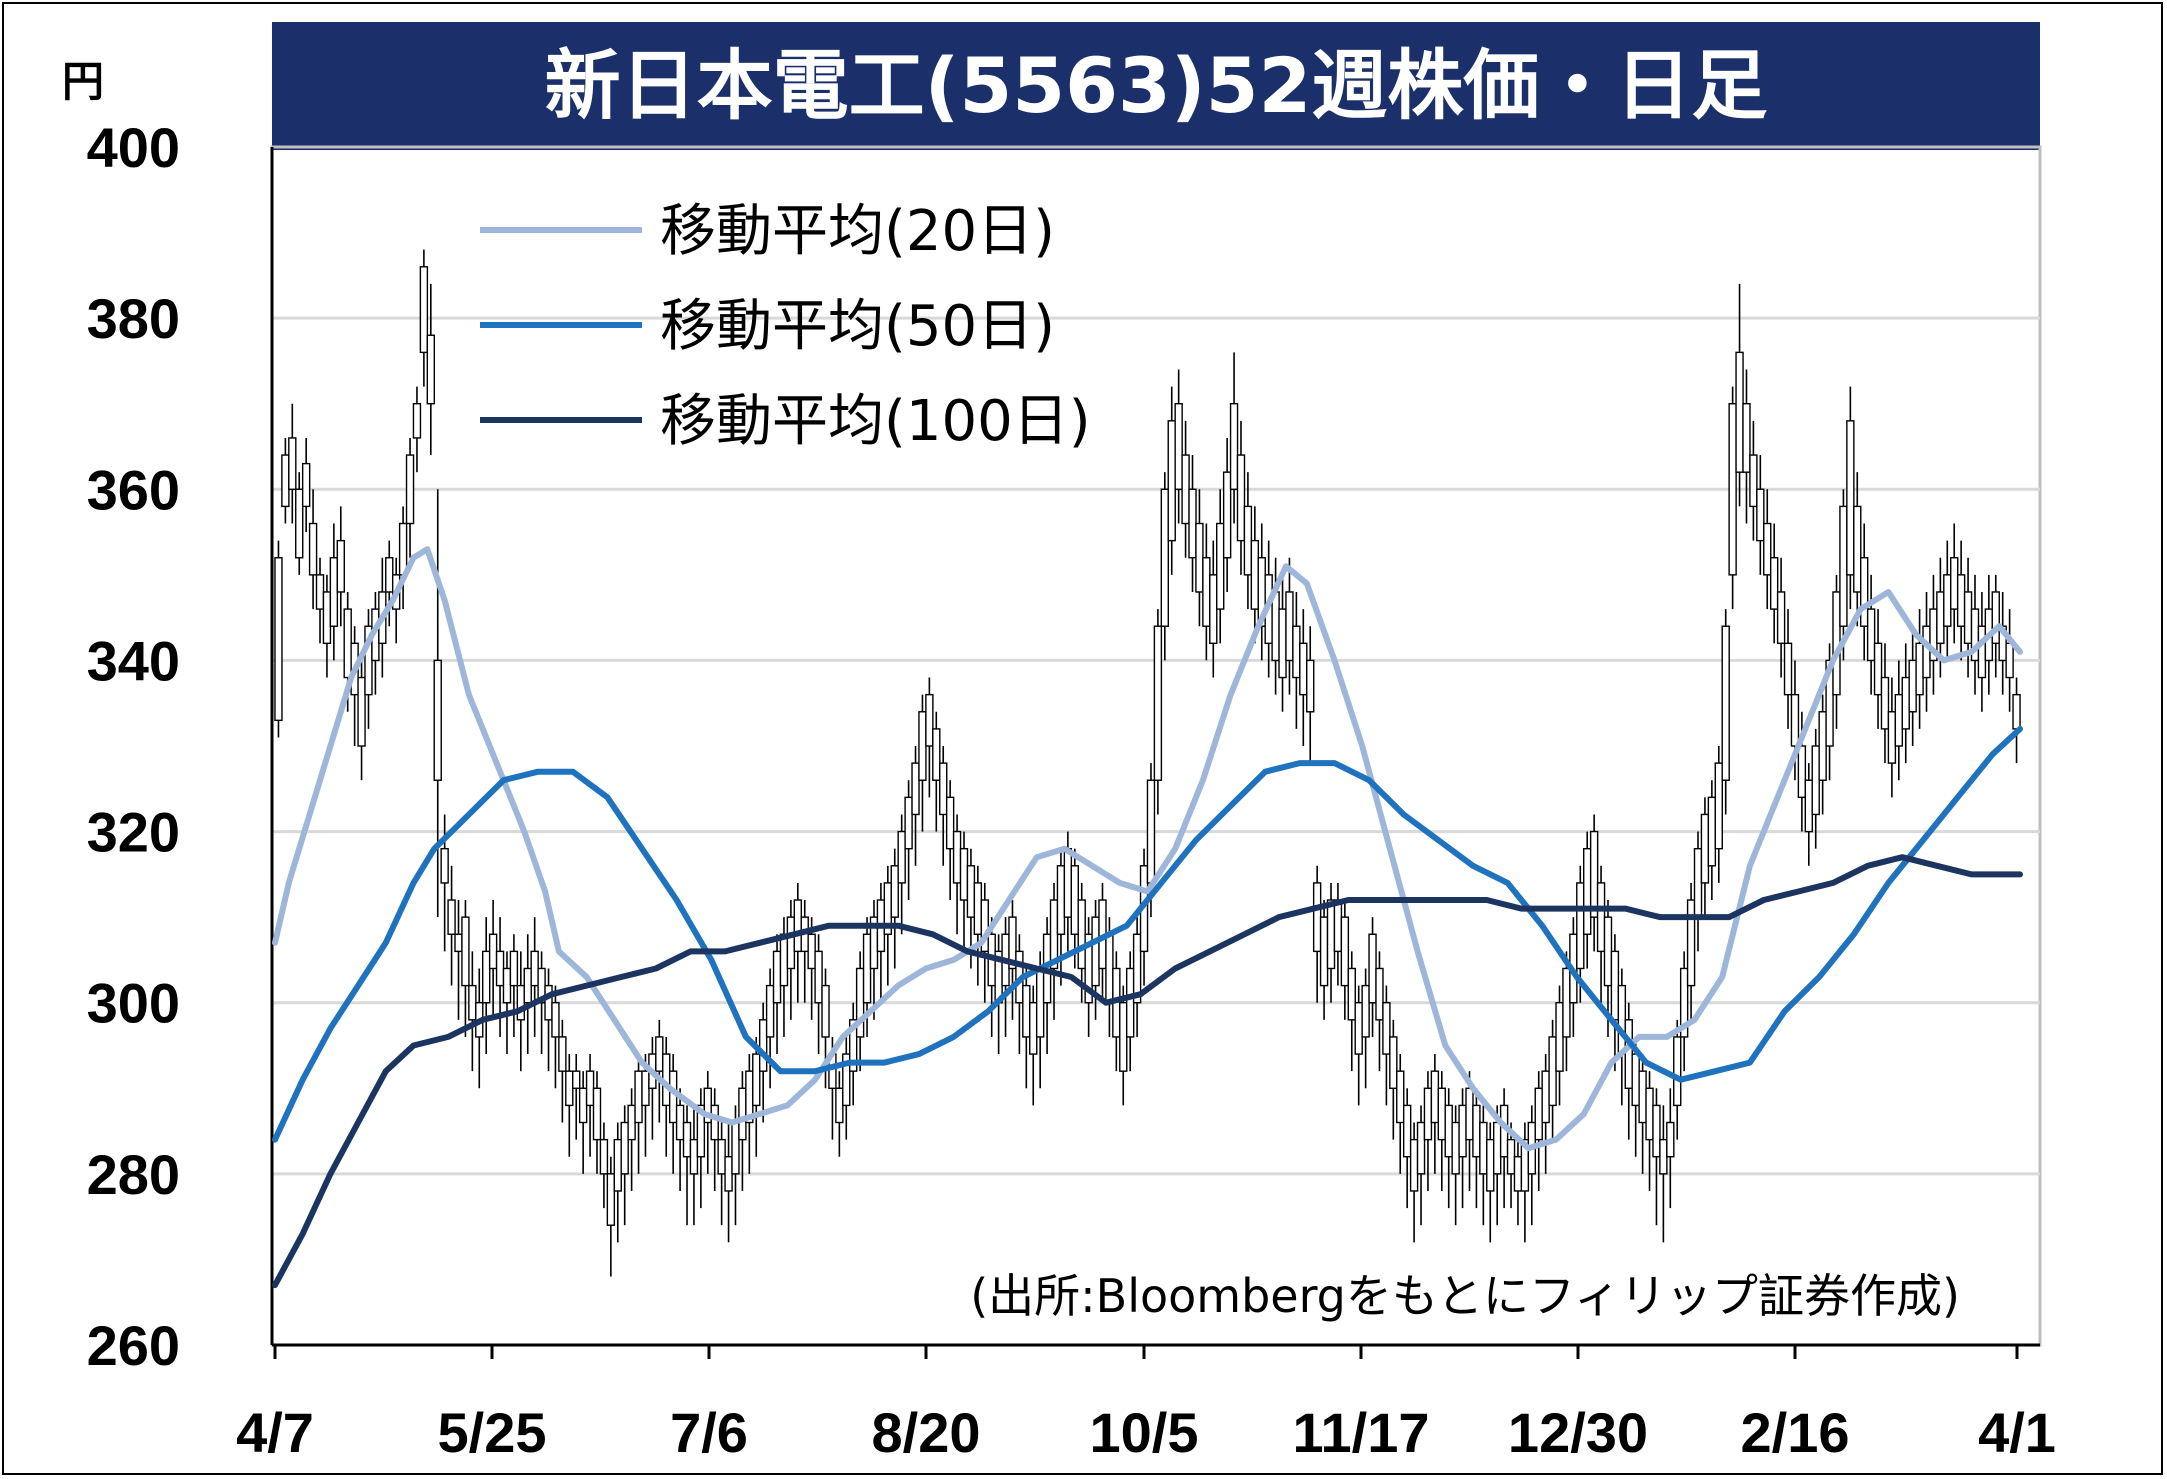 The height and width of the screenshot is (1479, 2167). I want to click on legend: 移動平均(20日) 移動平均(50日) 移動平均(100日), so click(785, 326).